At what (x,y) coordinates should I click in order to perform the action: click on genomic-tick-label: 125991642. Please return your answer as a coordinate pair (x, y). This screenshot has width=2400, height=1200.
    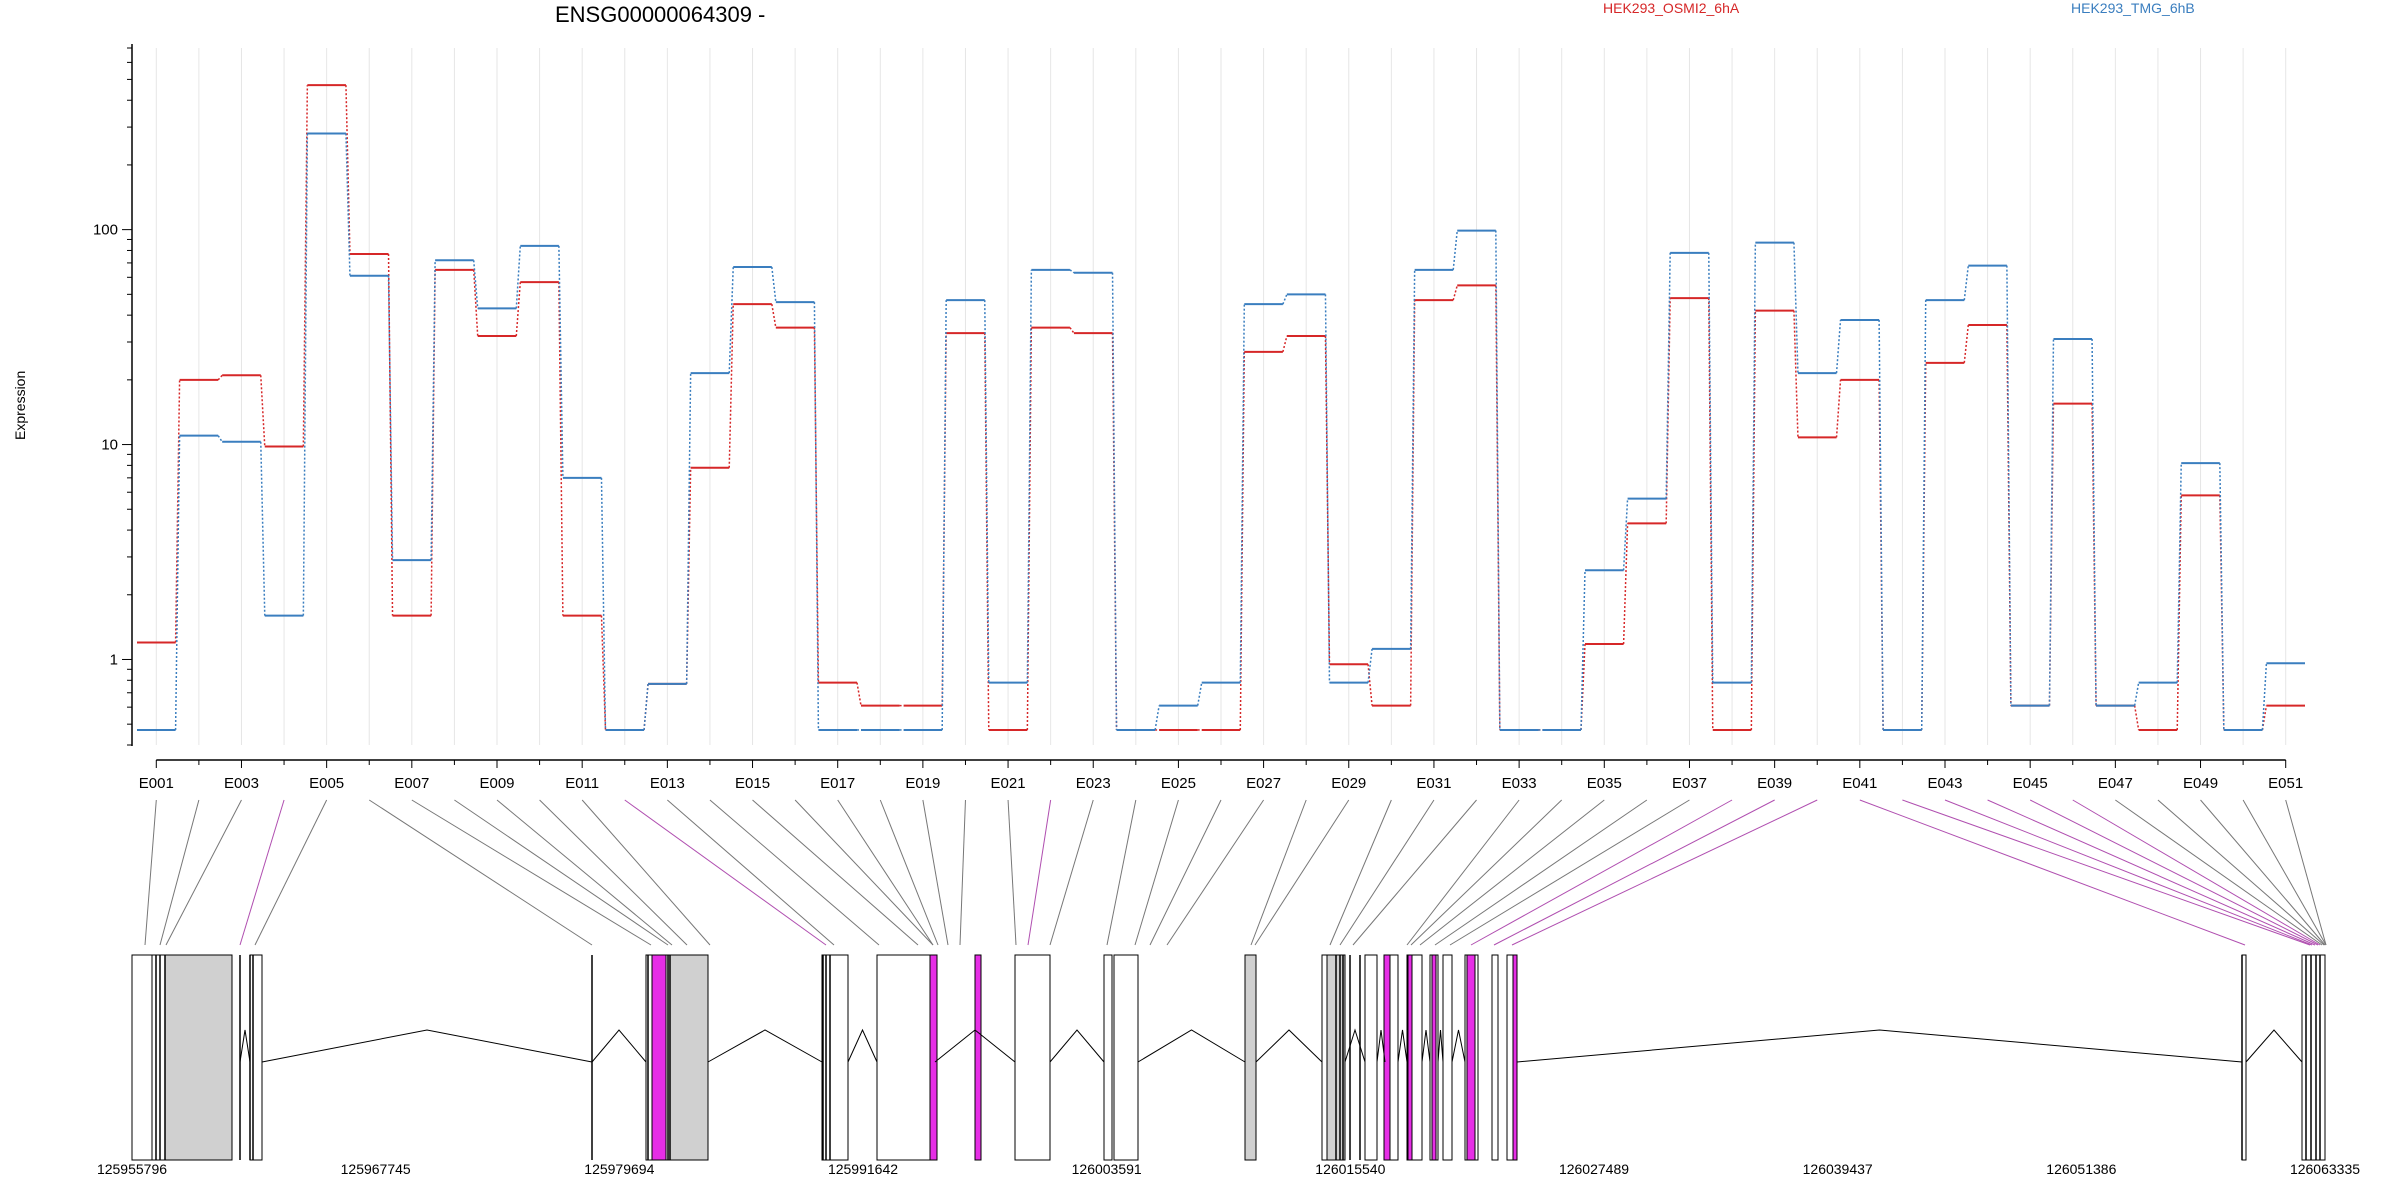
    Looking at the image, I should click on (863, 1169).